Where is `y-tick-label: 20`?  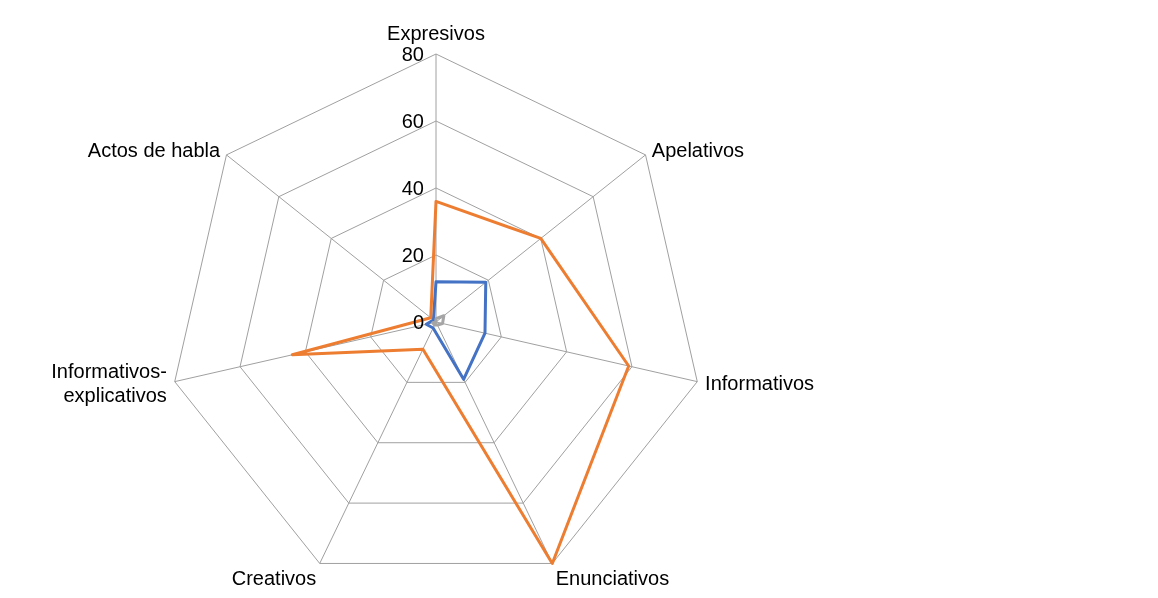 y-tick-label: 20 is located at coordinates (412, 255).